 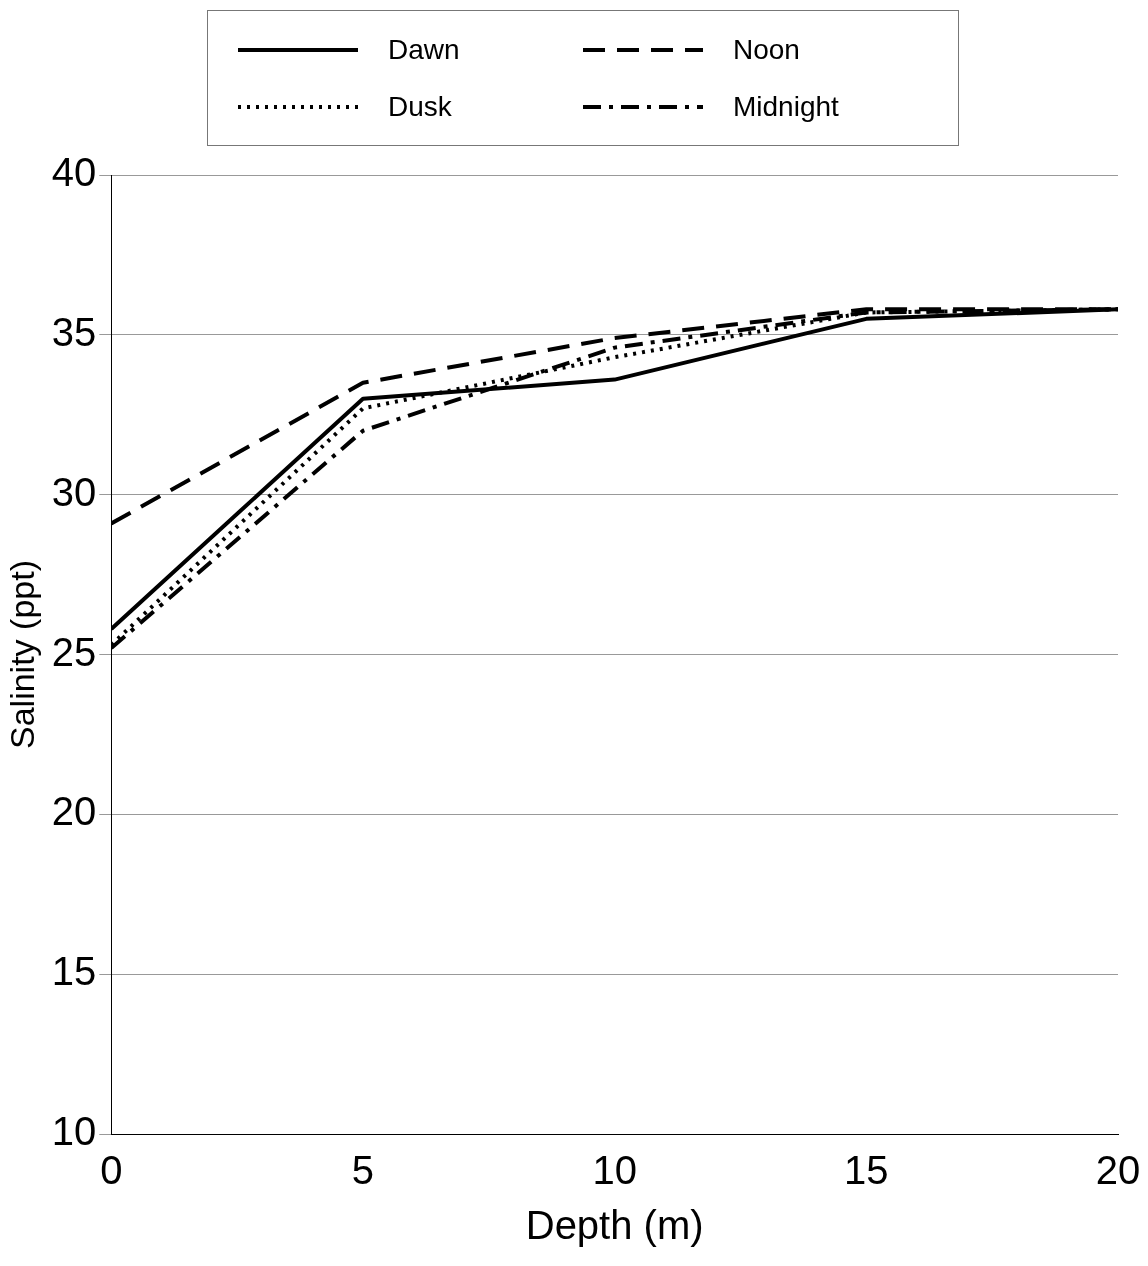 I want to click on y-axis-title: Salinity (ppt), so click(x=21, y=654).